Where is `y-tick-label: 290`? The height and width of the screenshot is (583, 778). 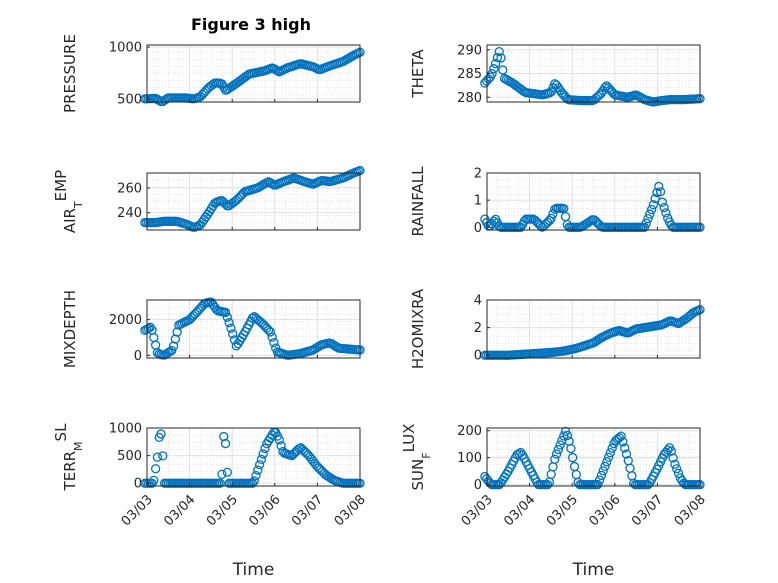 y-tick-label: 290 is located at coordinates (469, 50).